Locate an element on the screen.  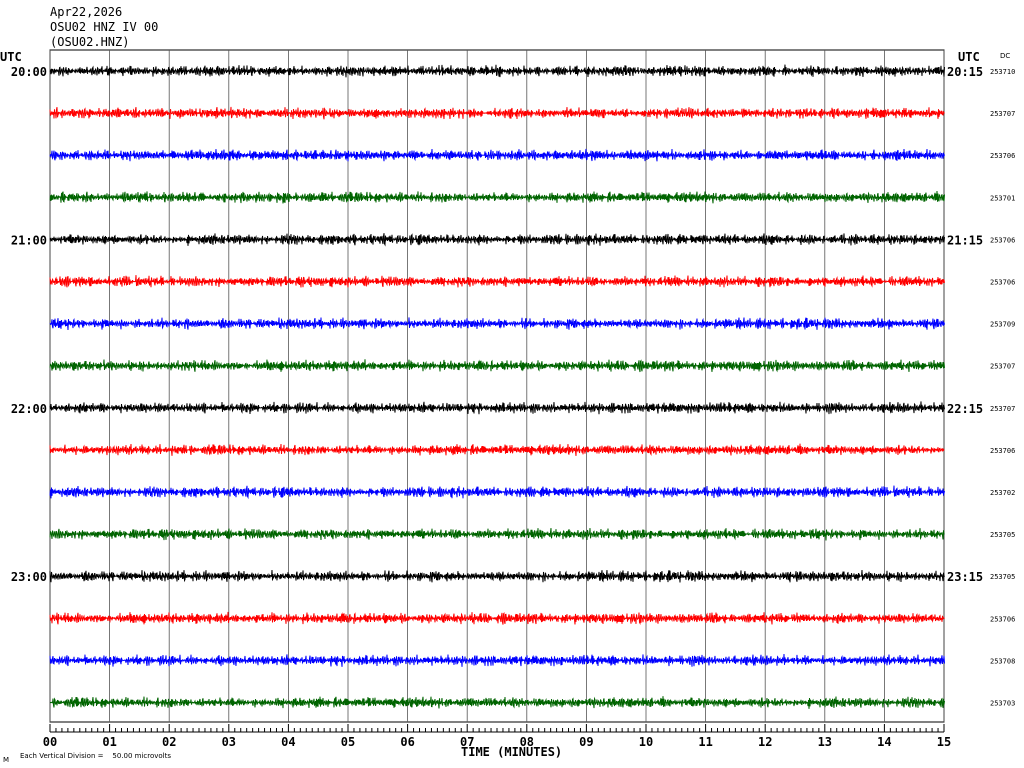
dc-offset-label: 253703 is located at coordinates (1002, 704).